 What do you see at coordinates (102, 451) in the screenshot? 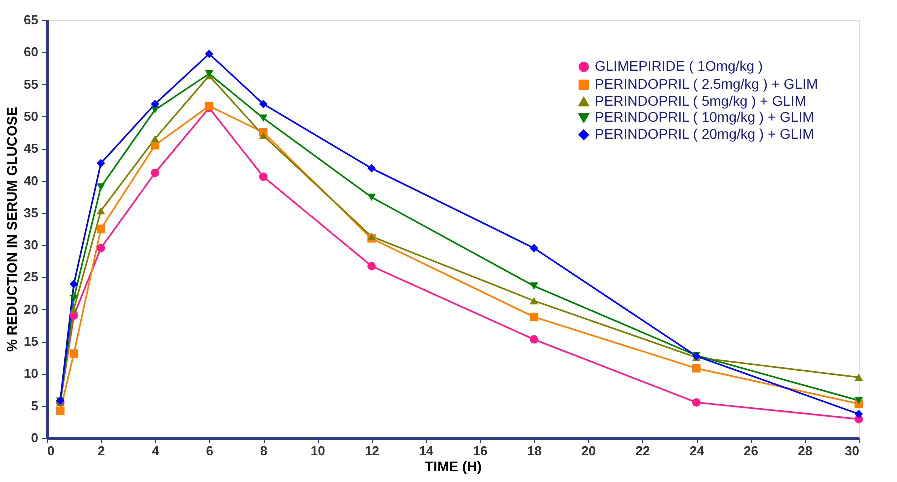
I see `x-tick-label: 2` at bounding box center [102, 451].